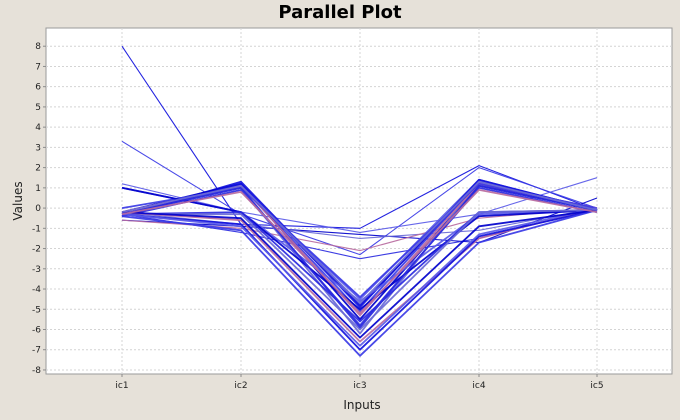  What do you see at coordinates (38, 148) in the screenshot?
I see `y-tick-label: 3` at bounding box center [38, 148].